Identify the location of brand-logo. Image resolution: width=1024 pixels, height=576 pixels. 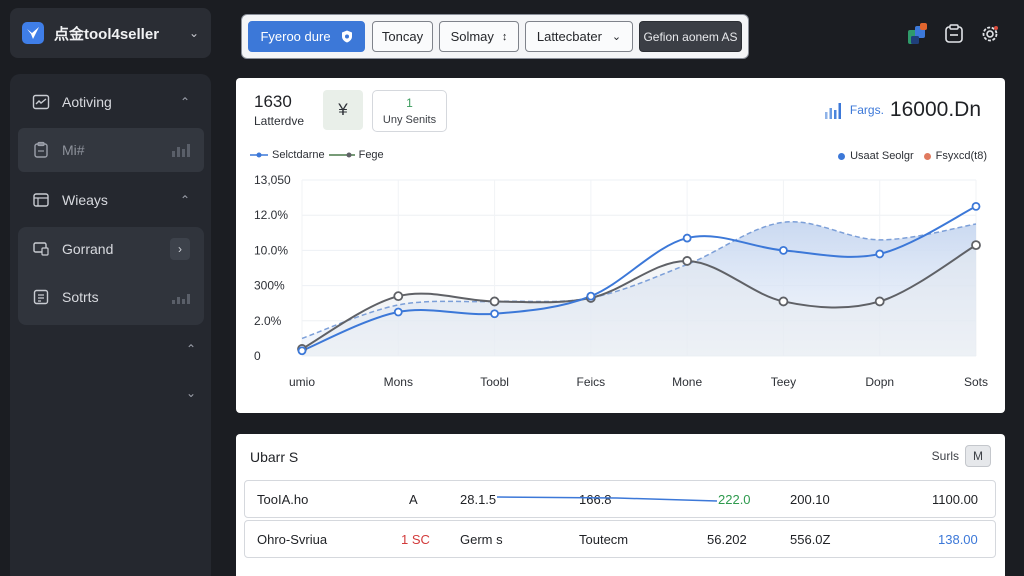
(33, 33).